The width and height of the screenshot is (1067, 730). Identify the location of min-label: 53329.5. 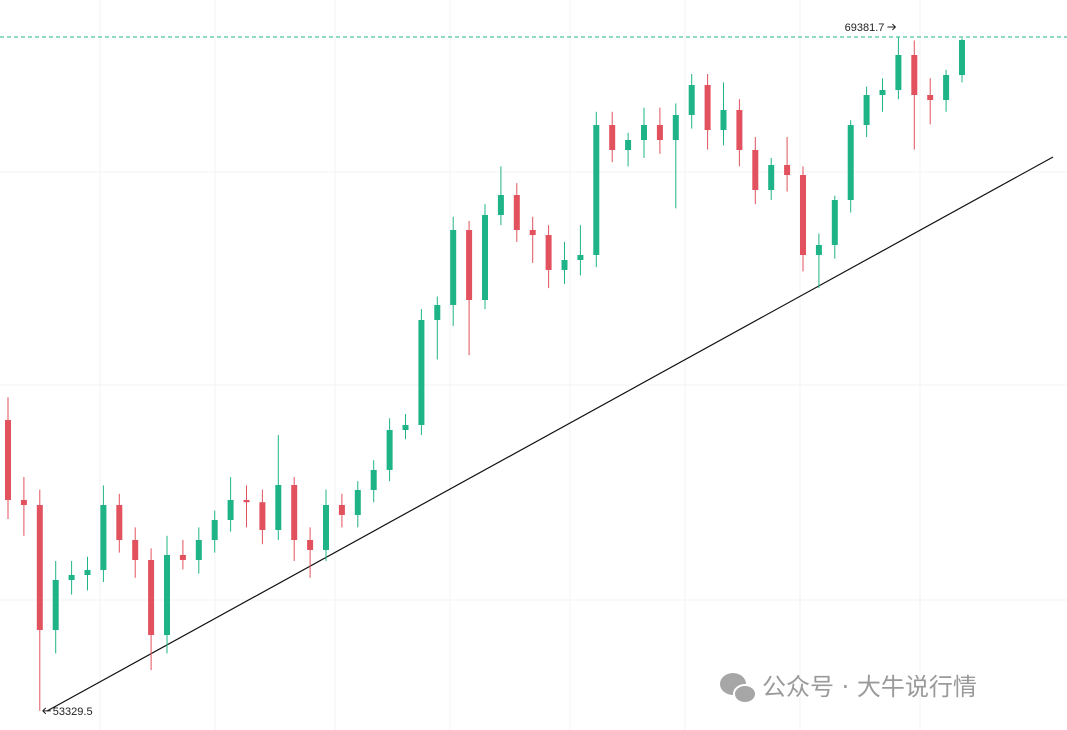
(73, 712).